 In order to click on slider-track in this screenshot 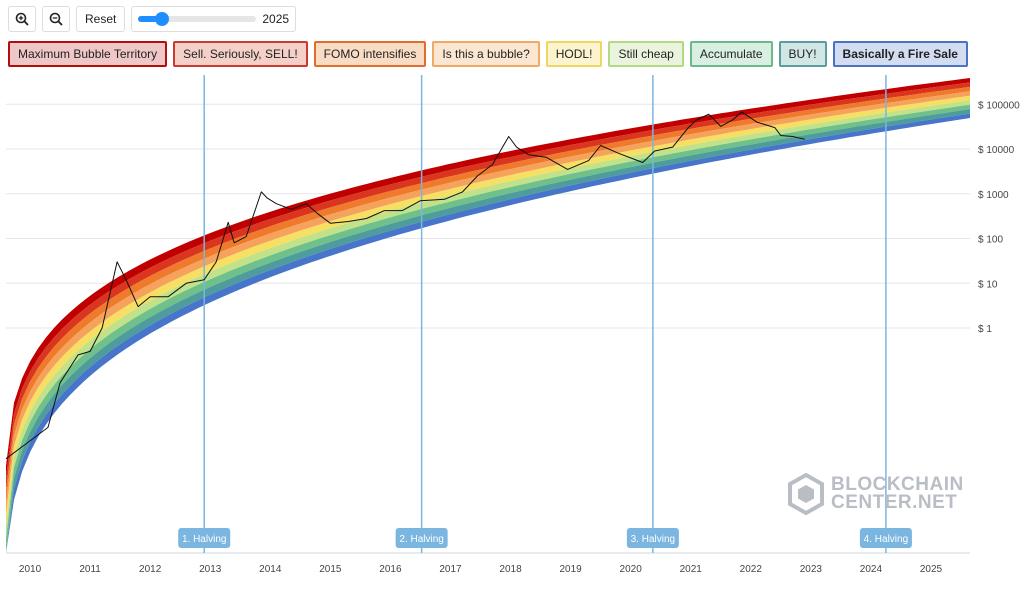, I will do `click(197, 19)`.